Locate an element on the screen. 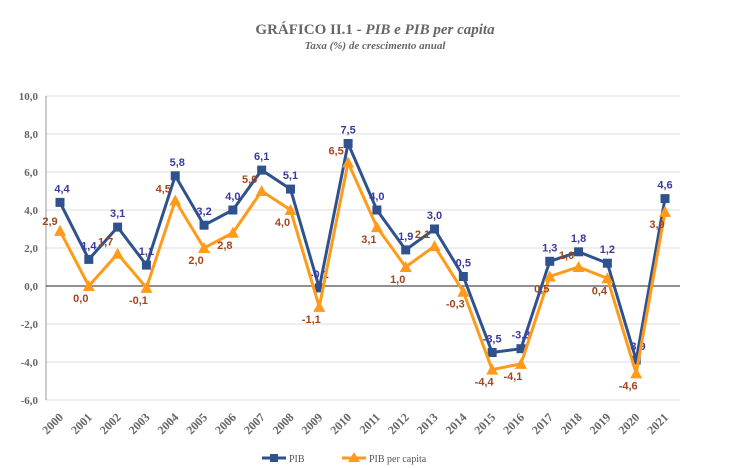  y-tick-label: -2,0 is located at coordinates (30, 325).